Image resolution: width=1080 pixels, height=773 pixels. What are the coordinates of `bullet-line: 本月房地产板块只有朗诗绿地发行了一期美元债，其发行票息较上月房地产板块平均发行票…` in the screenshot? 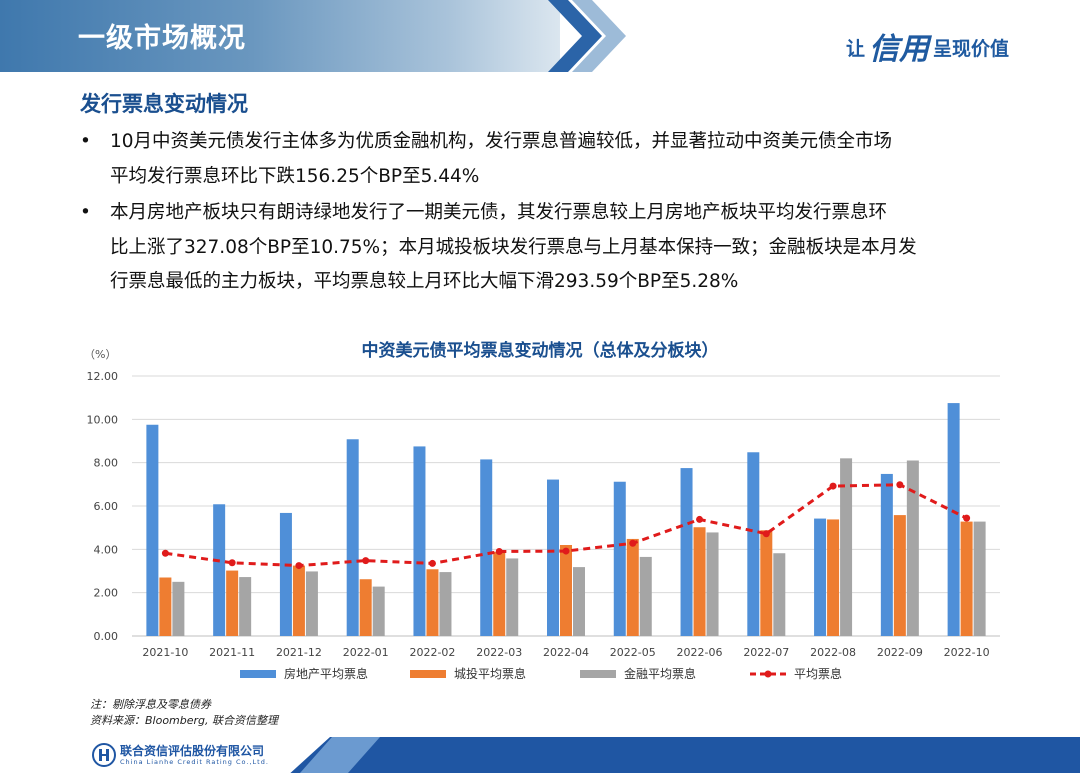 It's located at (499, 212).